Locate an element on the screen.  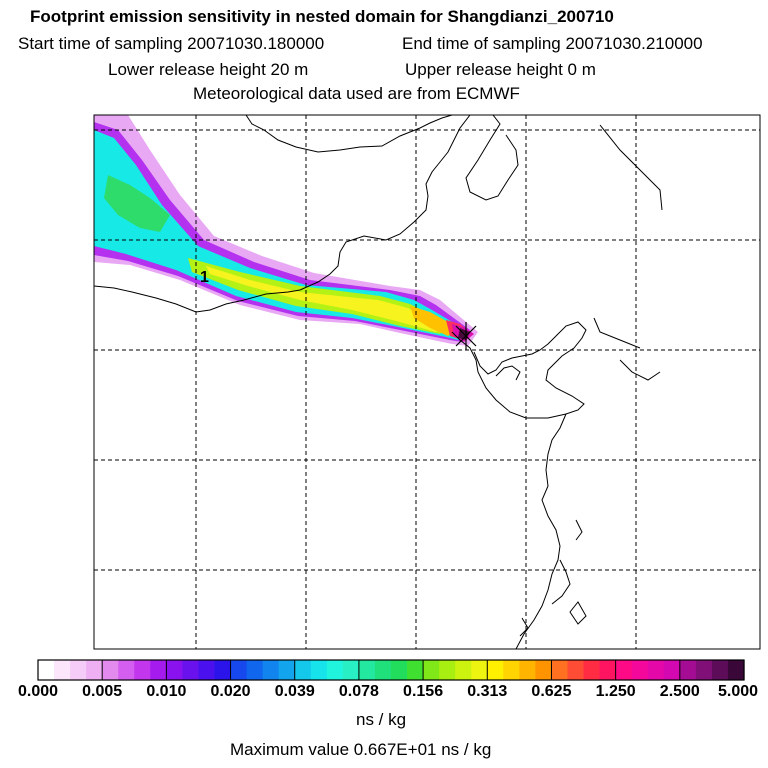
colorbar is located at coordinates (391, 670).